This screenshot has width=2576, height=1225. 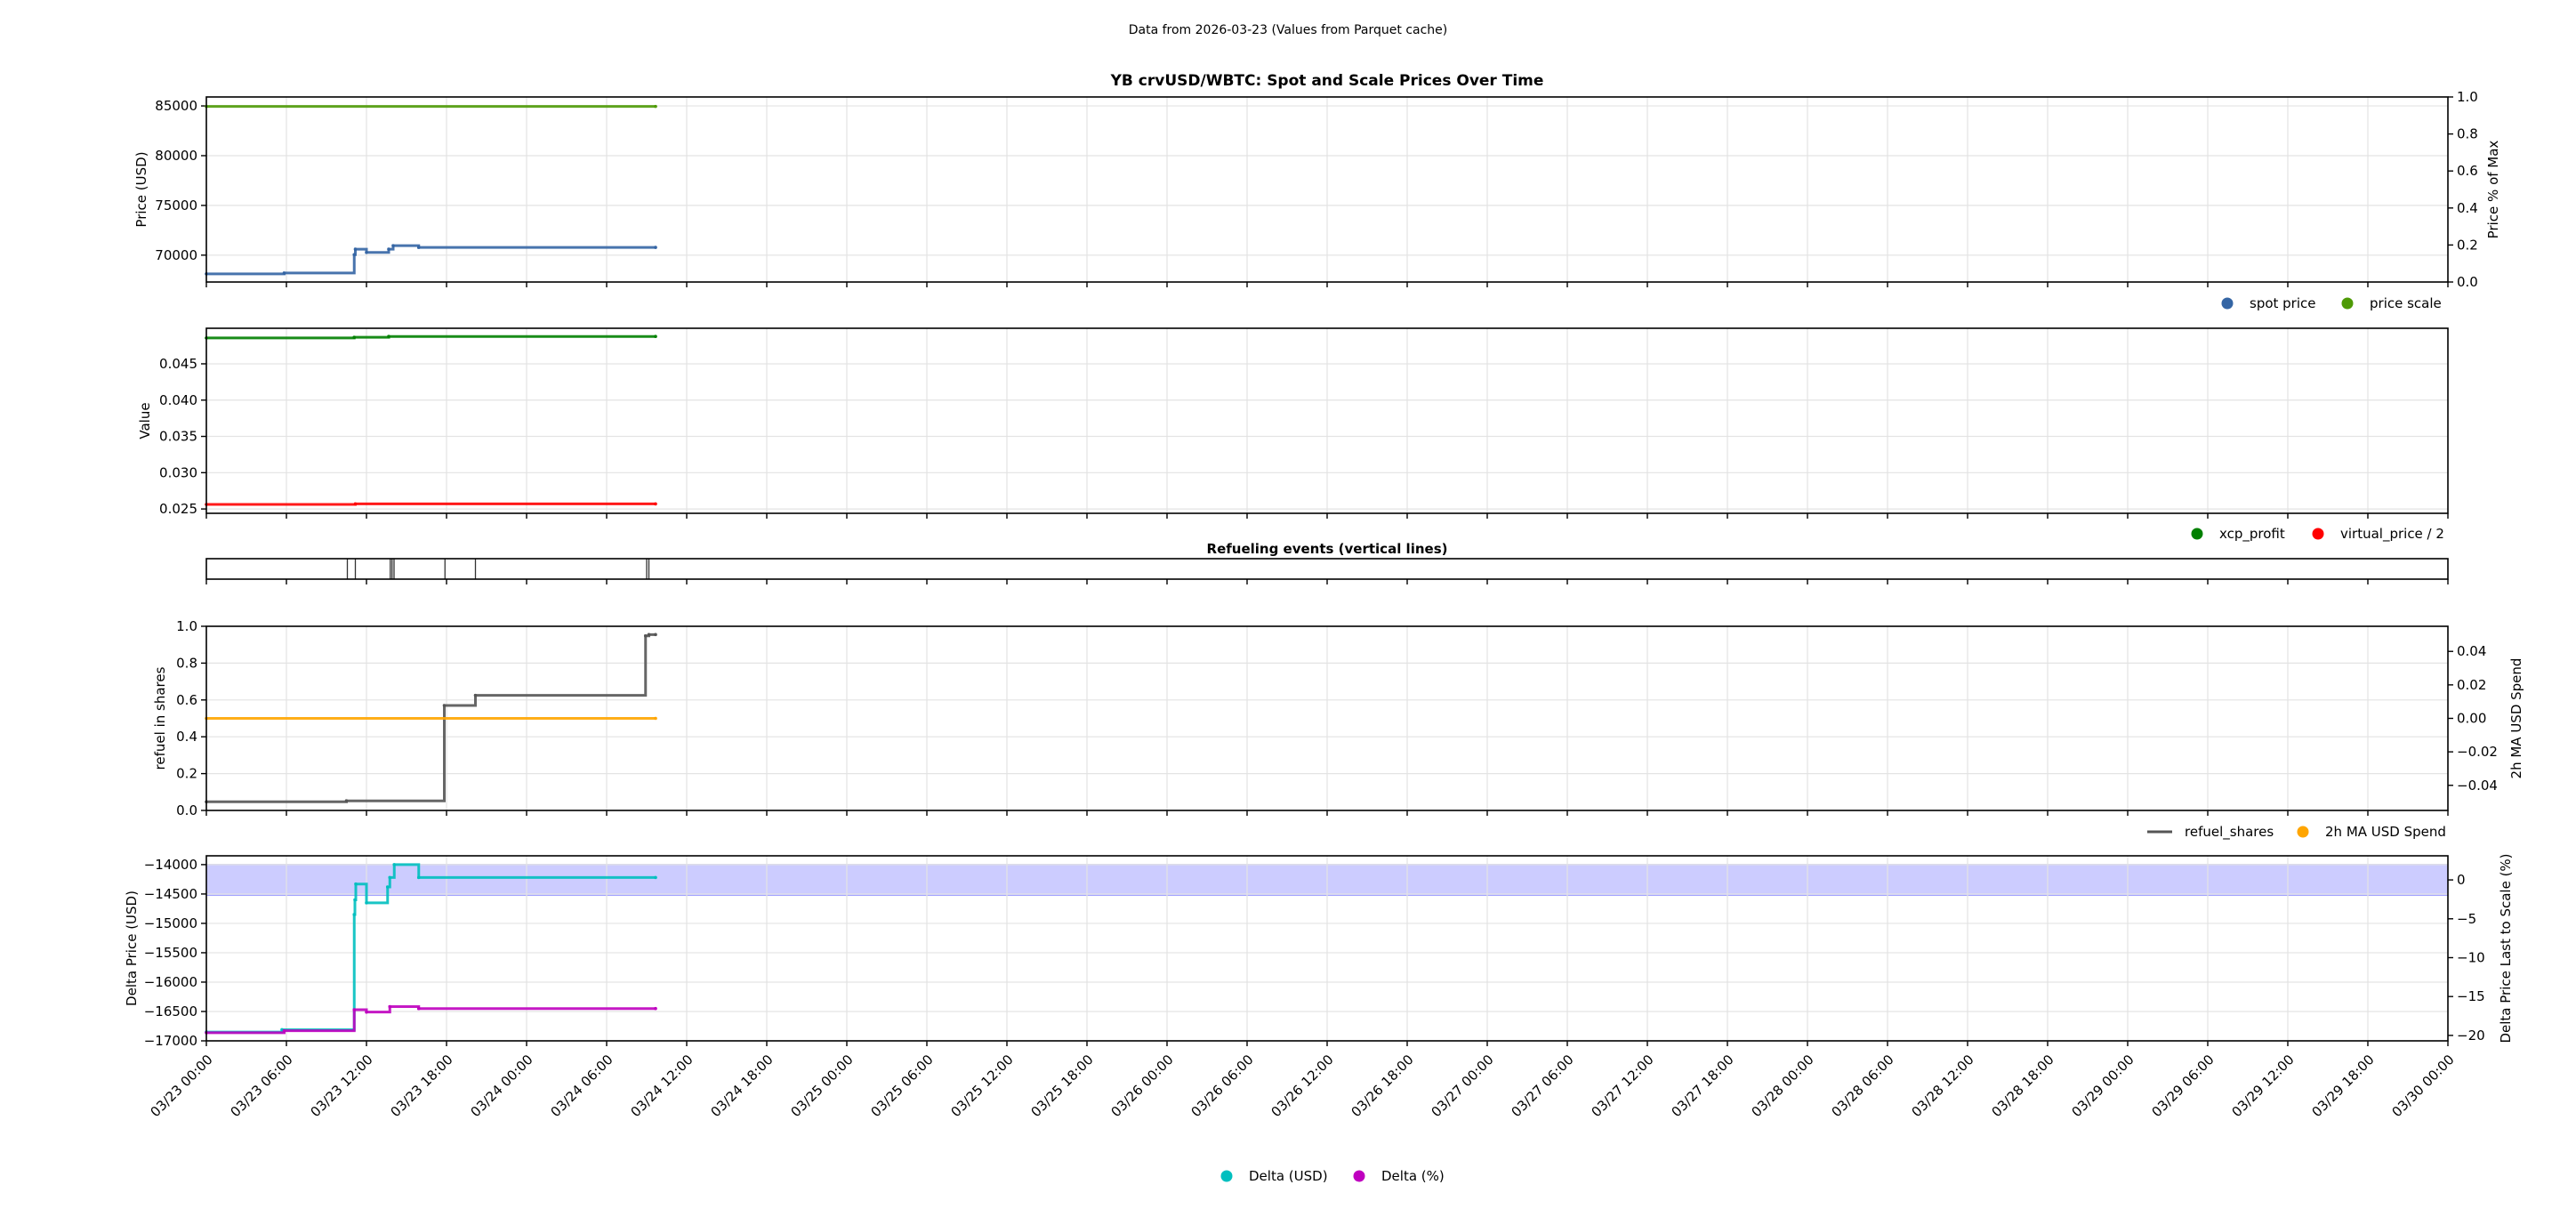 I want to click on x-tick-label: 03/28 18:00, so click(x=2023, y=1086).